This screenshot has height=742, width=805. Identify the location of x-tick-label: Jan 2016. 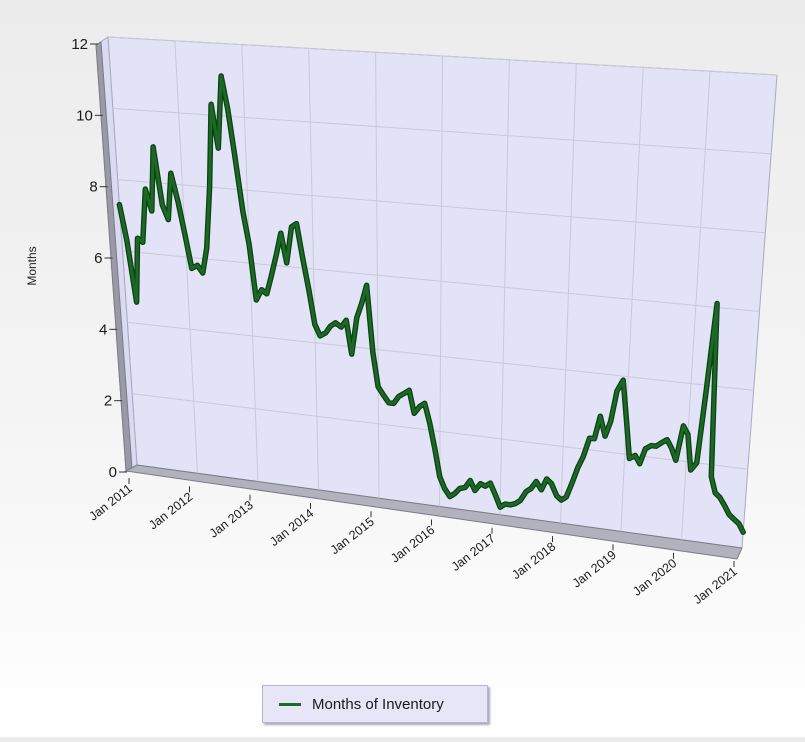
(412, 544).